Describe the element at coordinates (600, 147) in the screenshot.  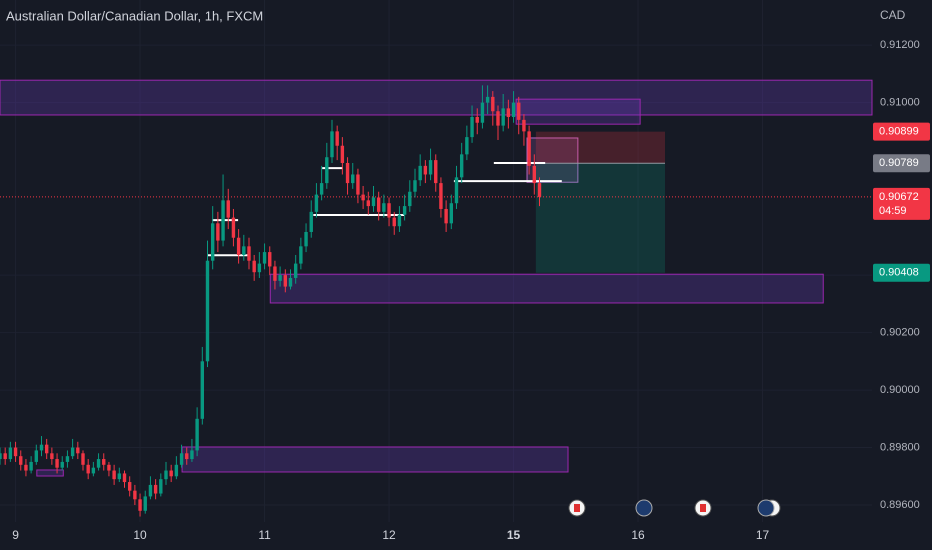
I see `stop-area` at that location.